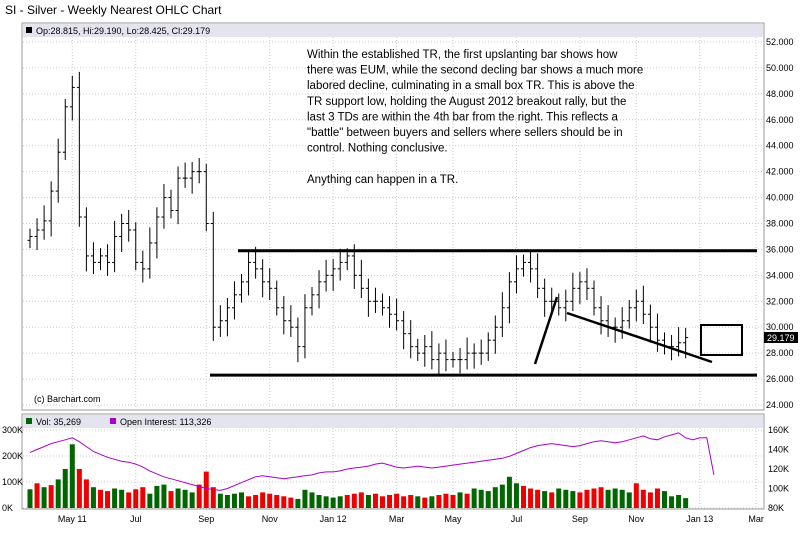 The image size is (800, 544). I want to click on volume-tick-label: 100K, so click(12, 482).